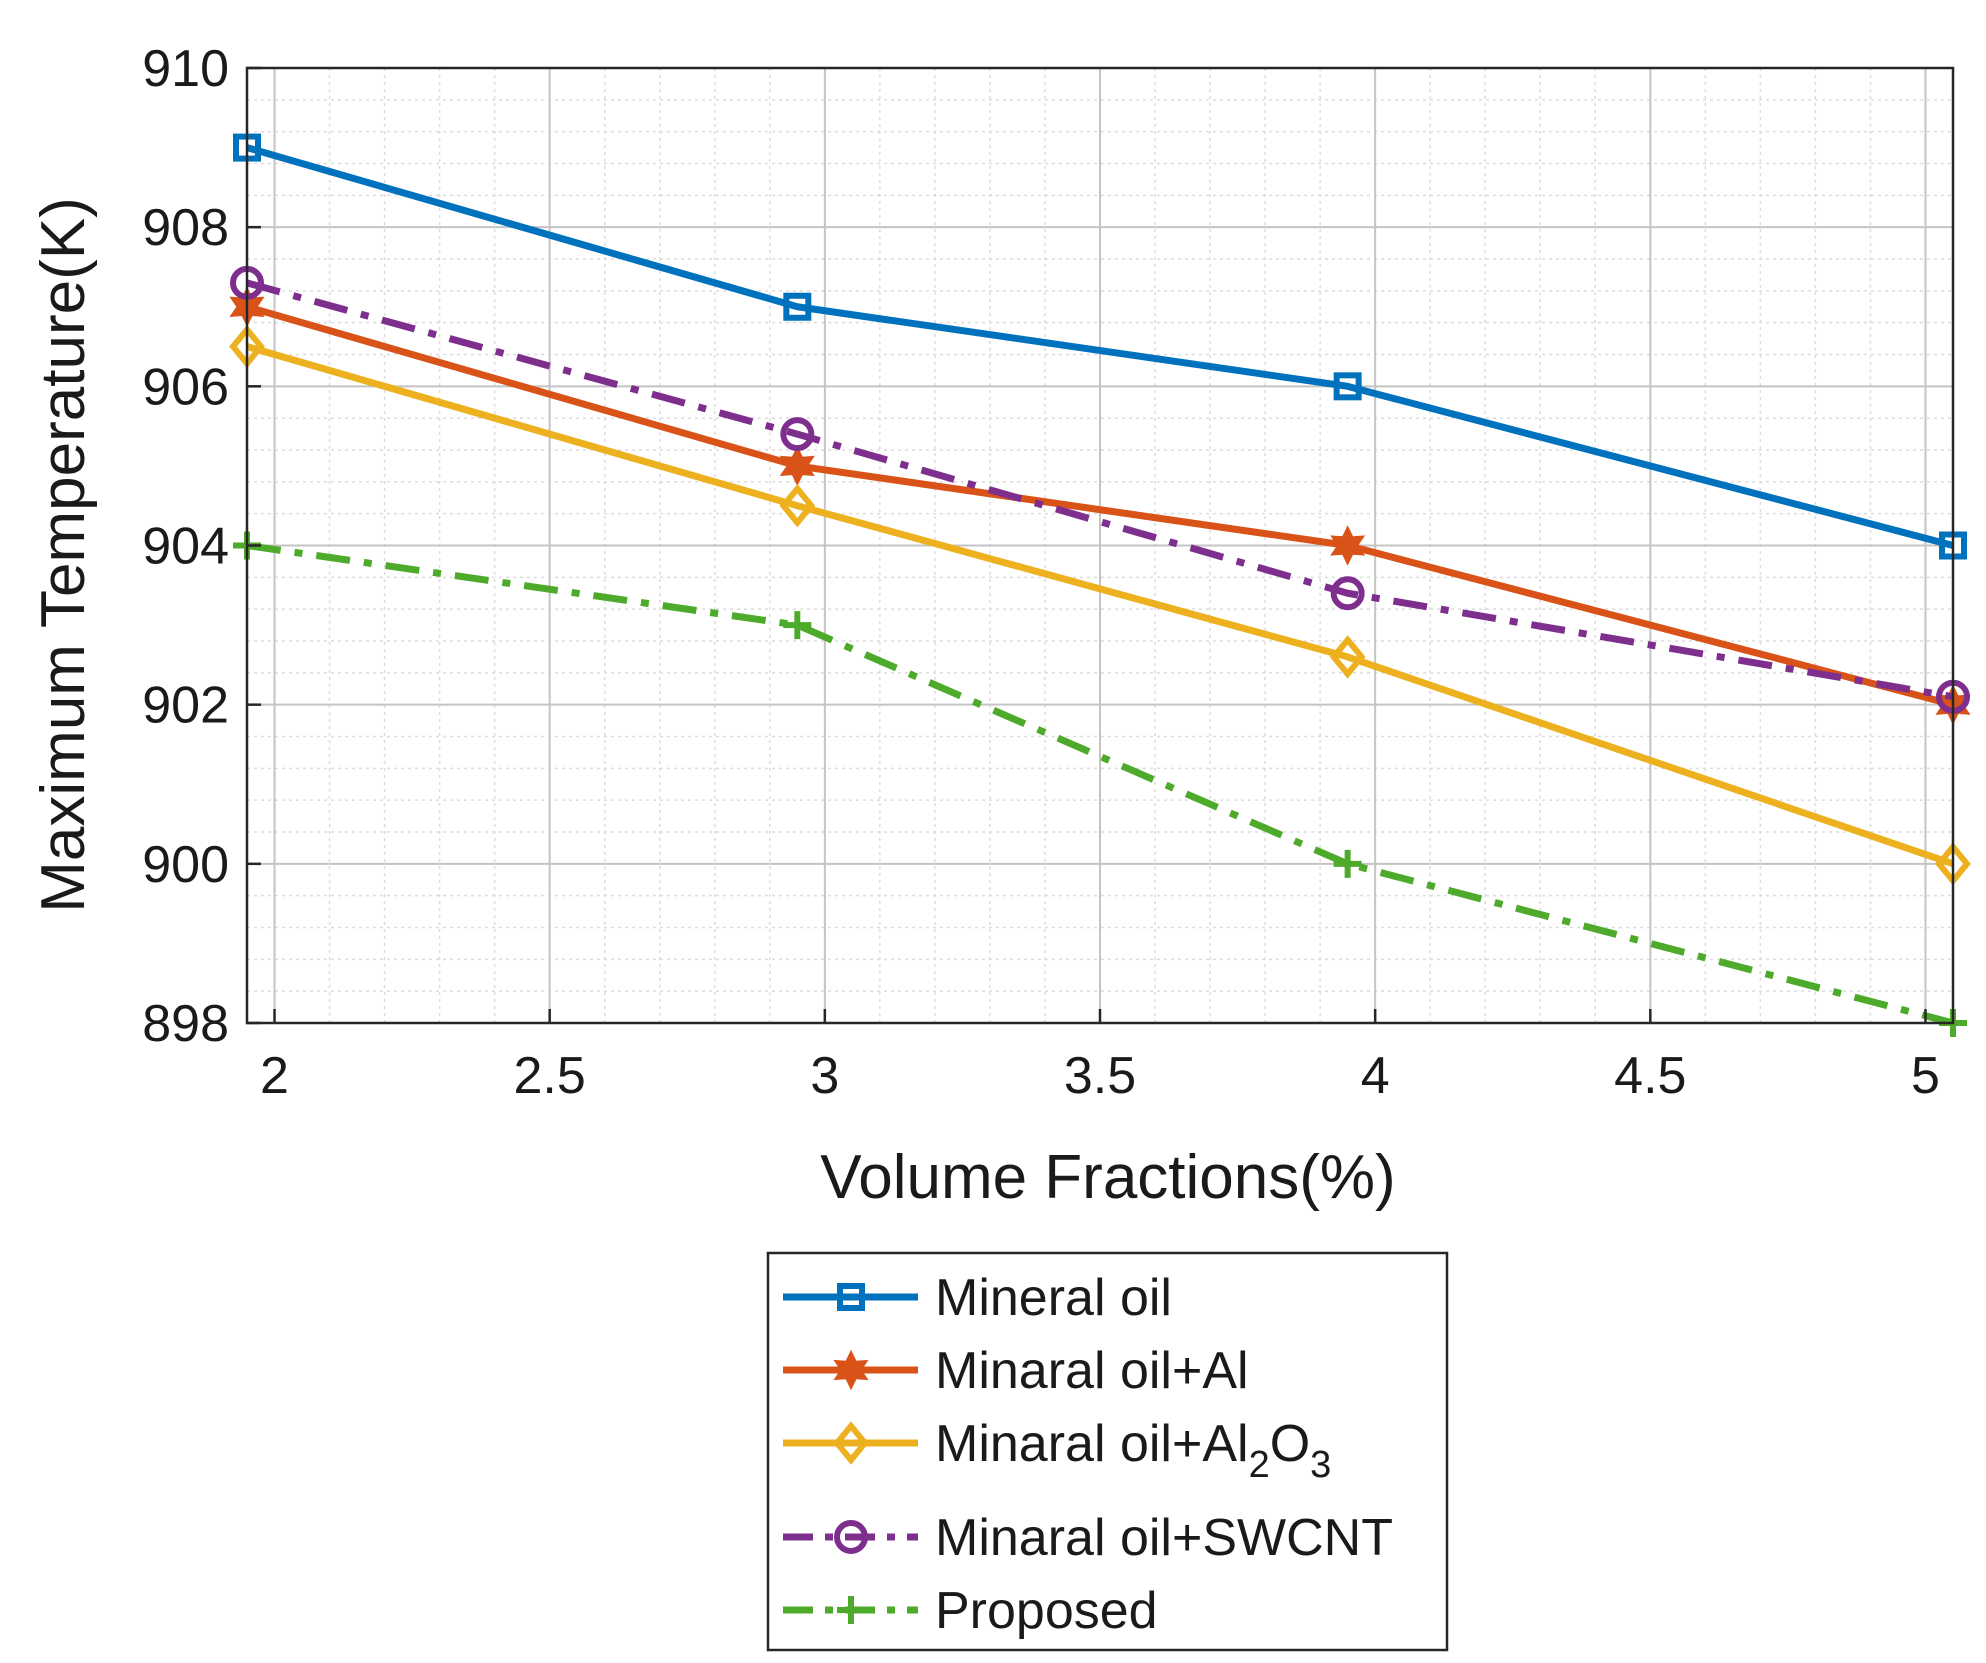 The height and width of the screenshot is (1663, 1986). Describe the element at coordinates (185, 865) in the screenshot. I see `y-tick-label: 900` at that location.